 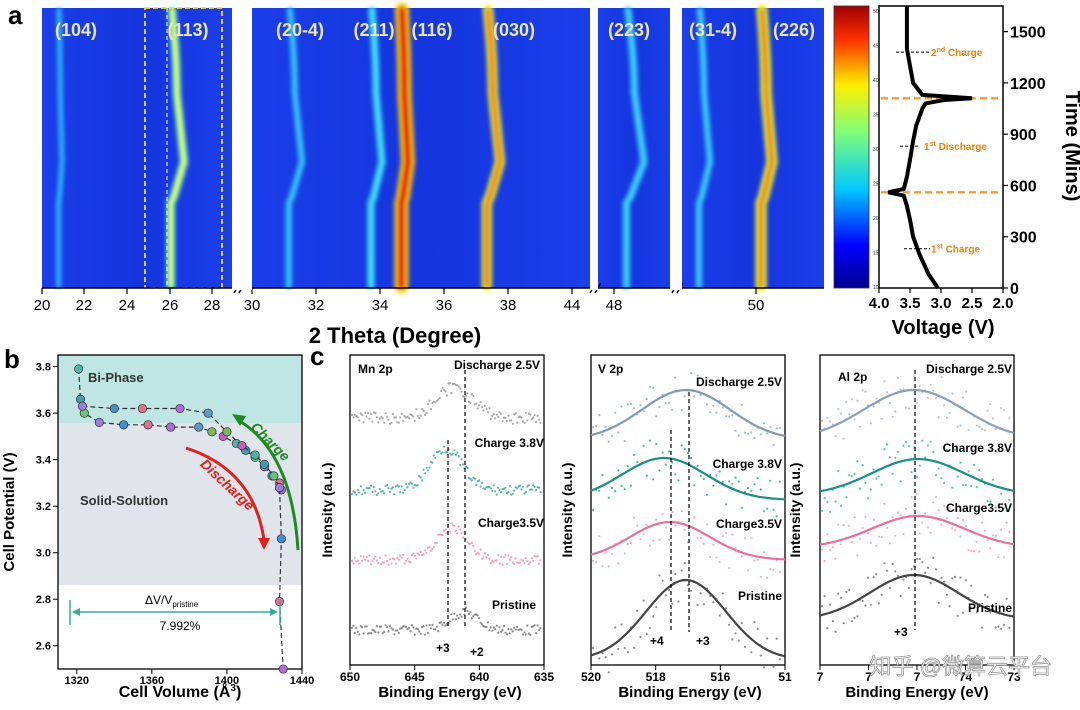 What do you see at coordinates (656, 677) in the screenshot?
I see `xps-x-tick: 518` at bounding box center [656, 677].